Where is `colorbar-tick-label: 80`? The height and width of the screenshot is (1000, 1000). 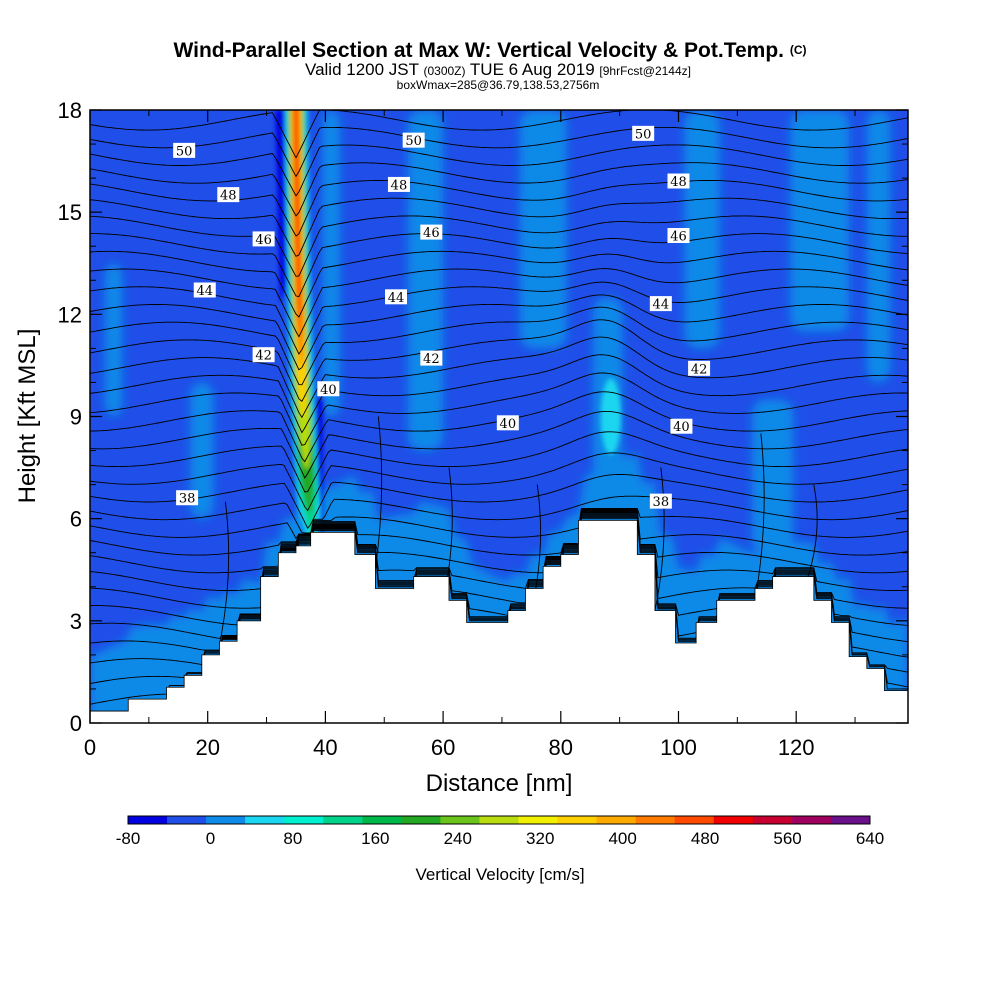
colorbar-tick-label: 80 is located at coordinates (292, 838).